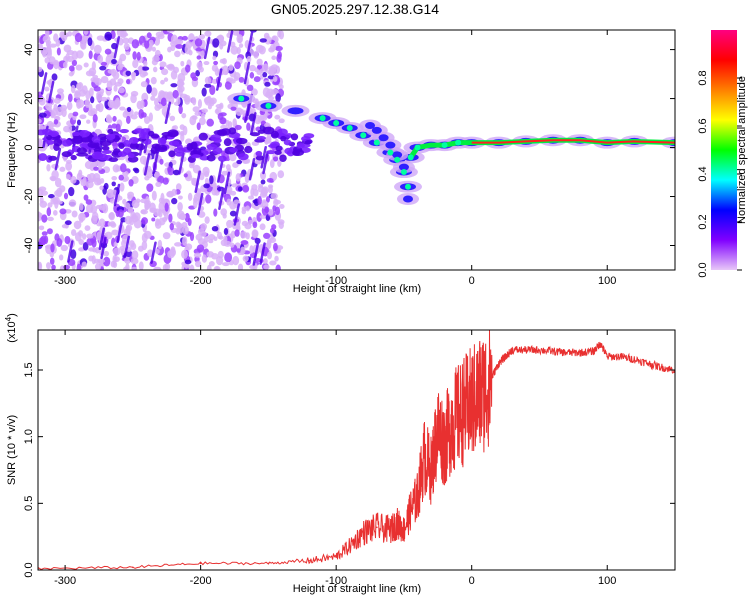 This screenshot has width=750, height=600. Describe the element at coordinates (742, 150) in the screenshot. I see `colorbar-label: Normalized spectral amplitude` at that location.